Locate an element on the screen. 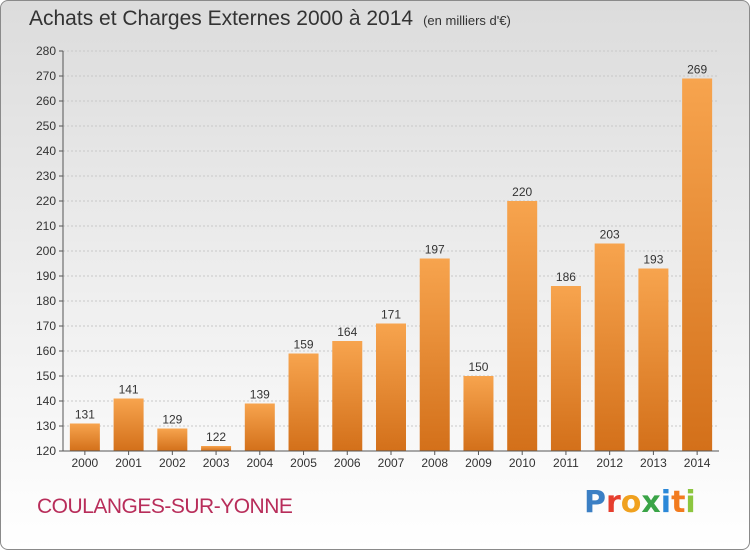 This screenshot has width=750, height=550. data-label: 122 is located at coordinates (216, 437).